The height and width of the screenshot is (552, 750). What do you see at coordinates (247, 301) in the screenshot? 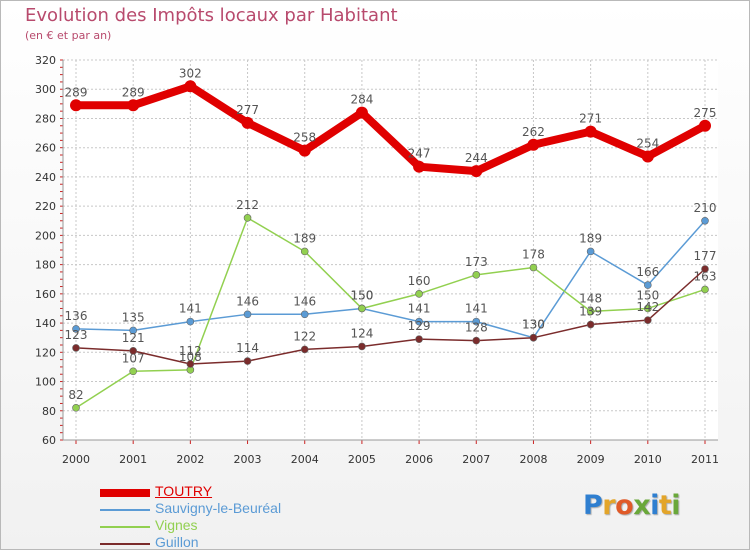
I see `data-label: 146` at bounding box center [247, 301].